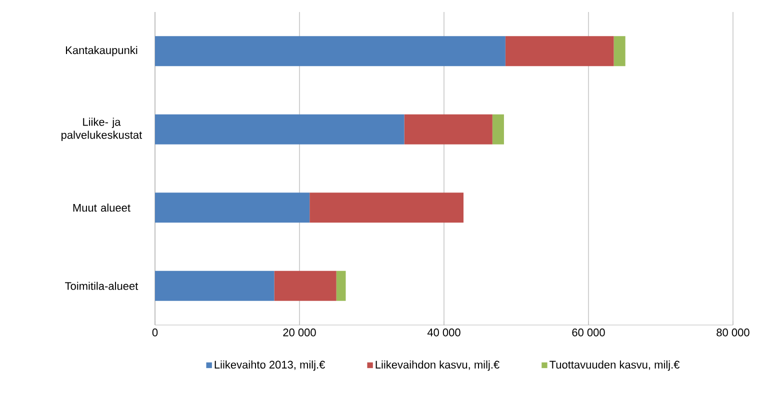  What do you see at coordinates (733, 332) in the screenshot?
I see `x-tick-label: 80 000` at bounding box center [733, 332].